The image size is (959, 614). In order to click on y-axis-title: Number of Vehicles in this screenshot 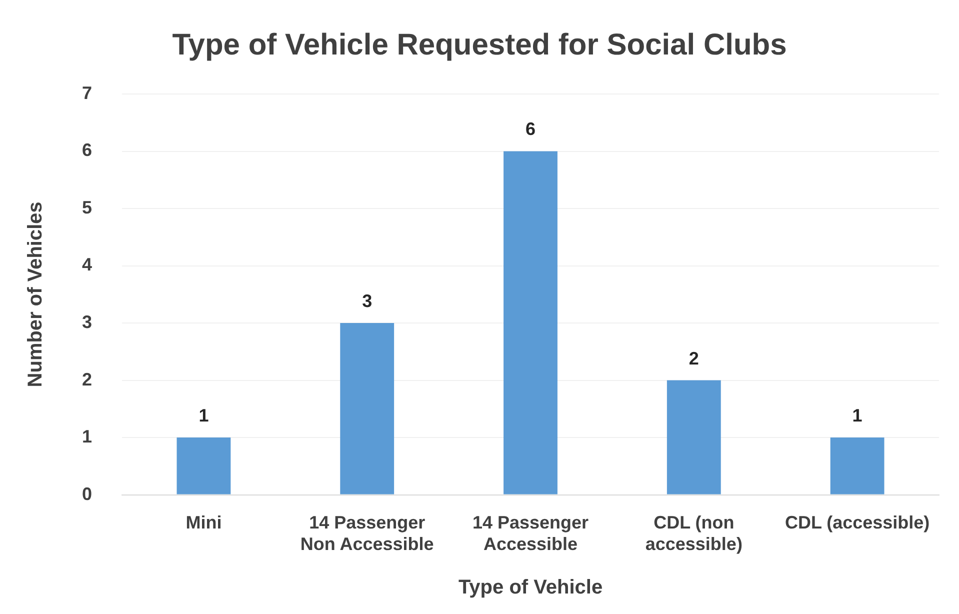, I will do `click(35, 295)`.